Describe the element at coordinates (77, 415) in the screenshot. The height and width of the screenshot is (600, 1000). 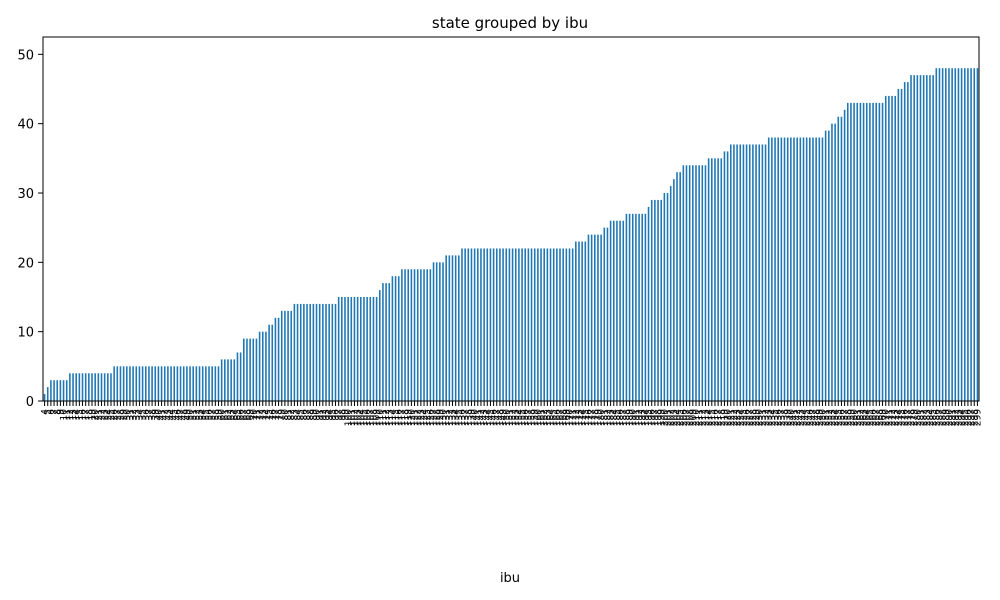
I see `x-tick-label-10: 14` at that location.